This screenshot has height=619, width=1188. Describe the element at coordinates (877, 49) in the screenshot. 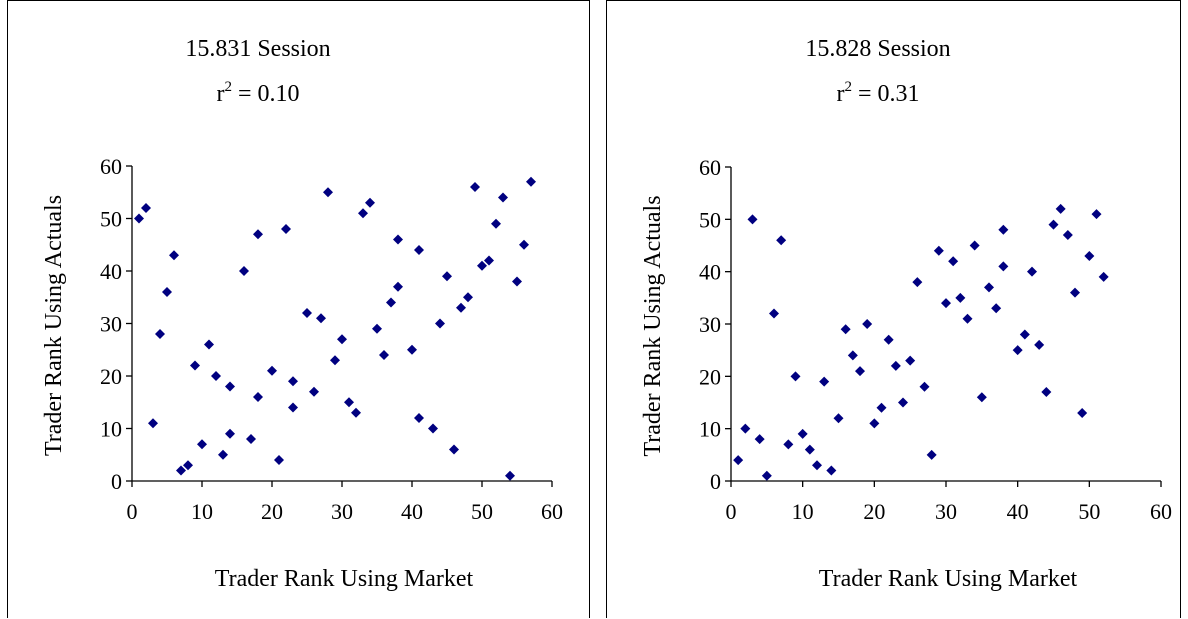

I see `chart-title: 15.828 Session` at that location.